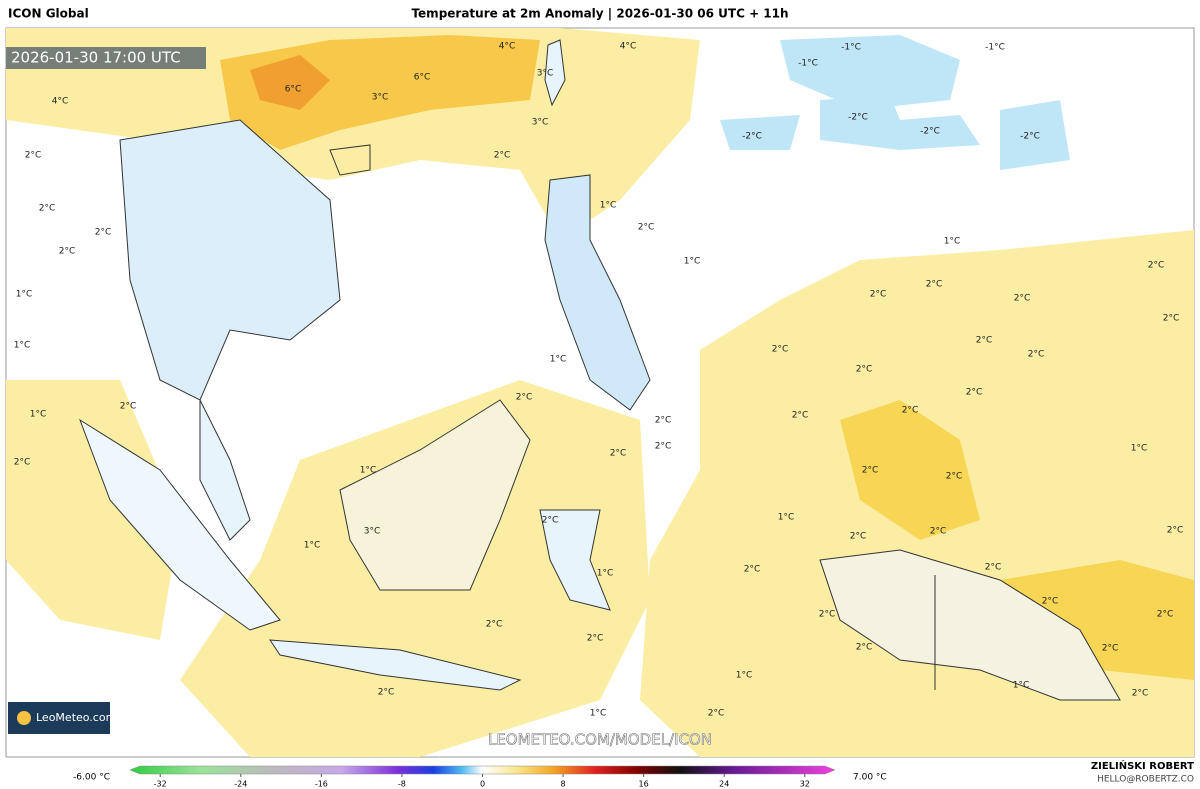  What do you see at coordinates (870, 778) in the screenshot?
I see `colorbar-max: 7.00 °C` at bounding box center [870, 778].